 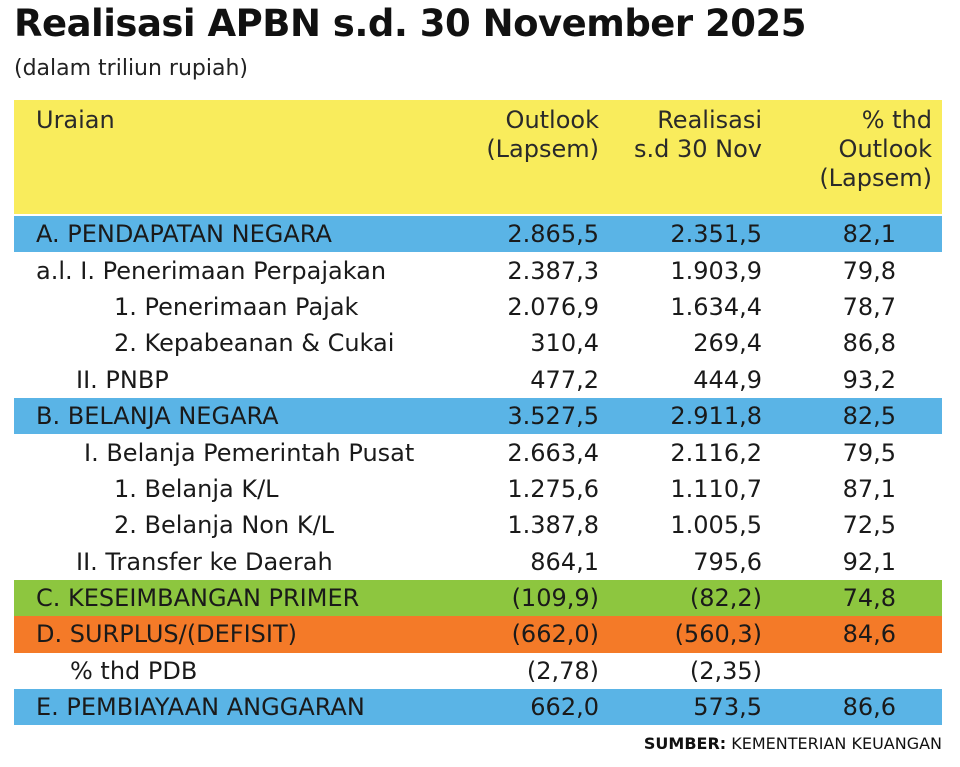 What do you see at coordinates (685, 743) in the screenshot?
I see `source-prefix: SUMBER:` at bounding box center [685, 743].